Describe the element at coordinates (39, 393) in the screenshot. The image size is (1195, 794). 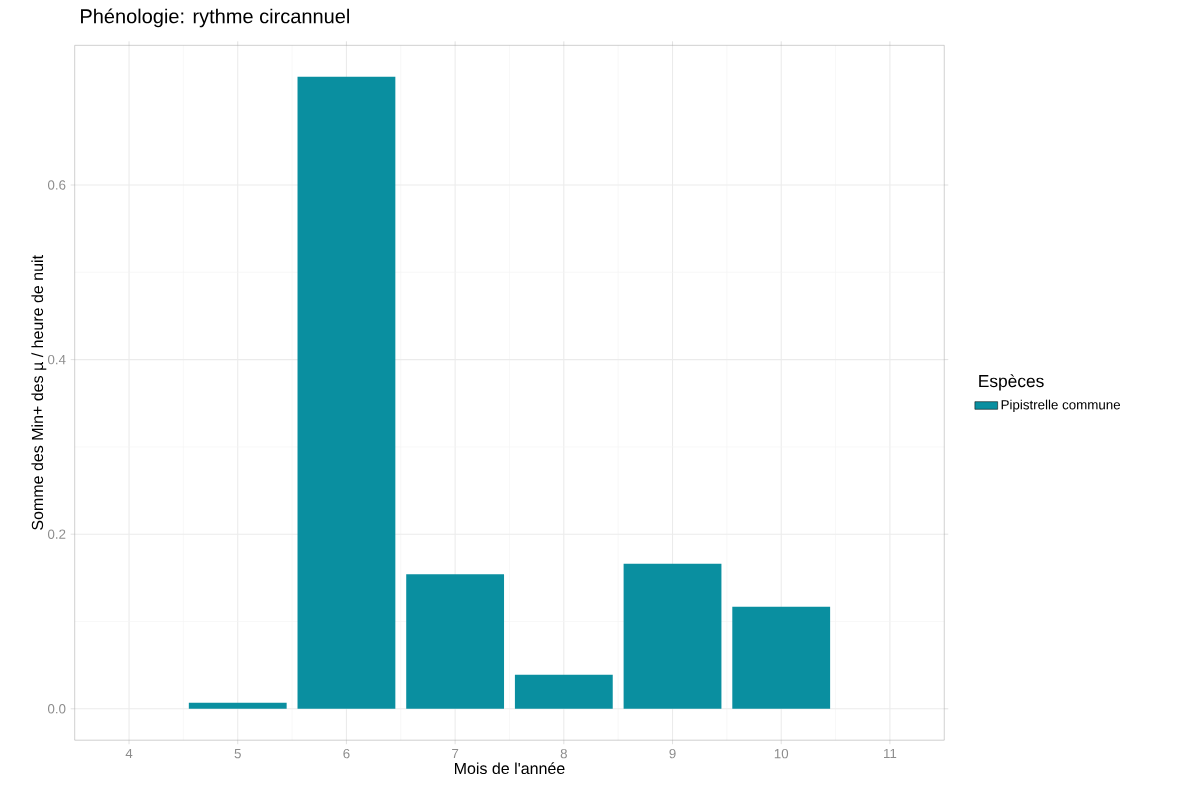
I see `y-axis-title: Somme des Min+ des µ / heure de nuit` at that location.